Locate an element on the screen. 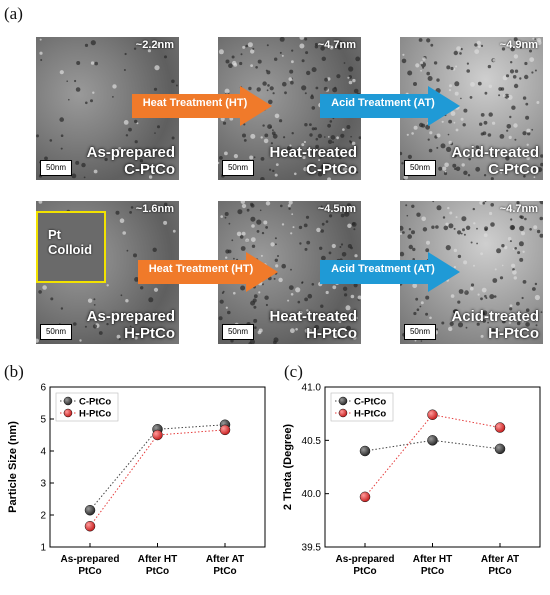 The image size is (550, 595). image-caption: Acid-treated C-PtCo is located at coordinates (495, 161).